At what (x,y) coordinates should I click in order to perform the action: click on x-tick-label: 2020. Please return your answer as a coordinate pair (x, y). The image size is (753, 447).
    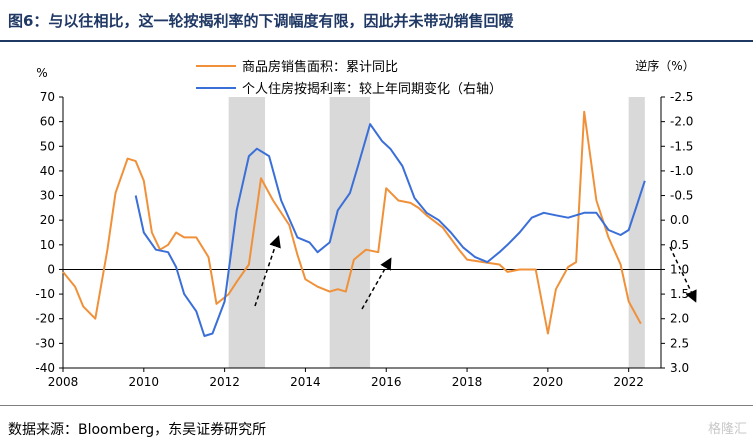
    Looking at the image, I should click on (548, 382).